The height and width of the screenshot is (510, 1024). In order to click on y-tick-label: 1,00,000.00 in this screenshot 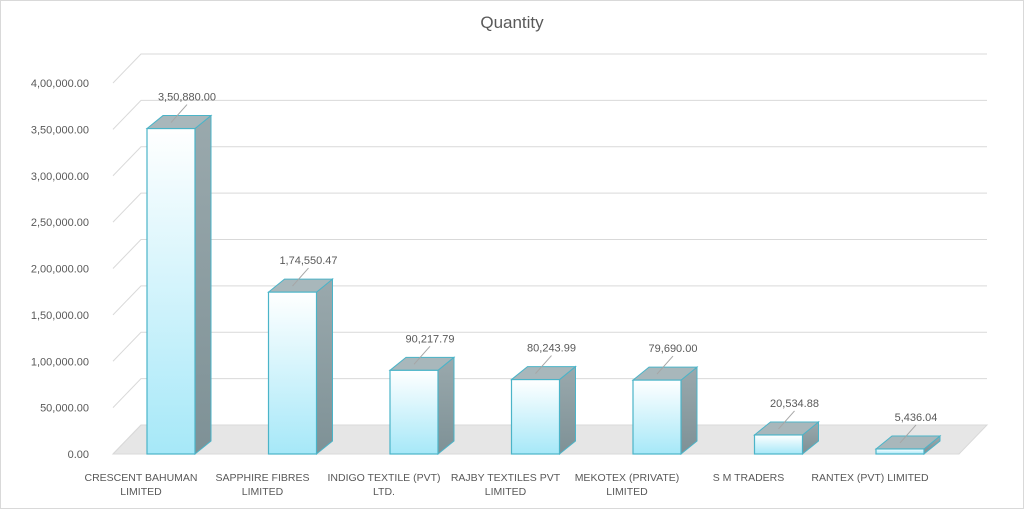, I will do `click(60, 362)`.